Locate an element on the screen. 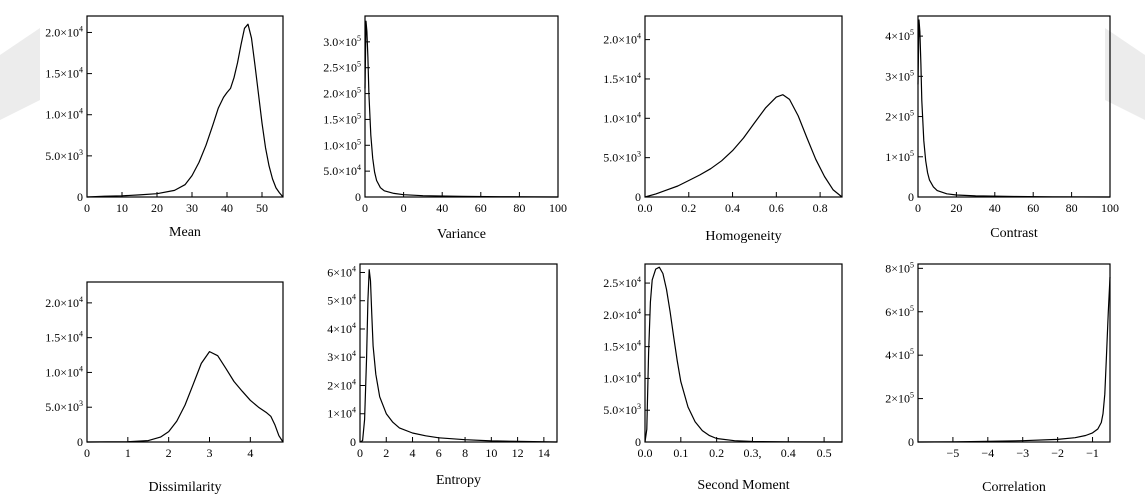 The height and width of the screenshot is (498, 1145). homogeneity-y-tick-label: 1.0×10⁴ is located at coordinates (622, 117).